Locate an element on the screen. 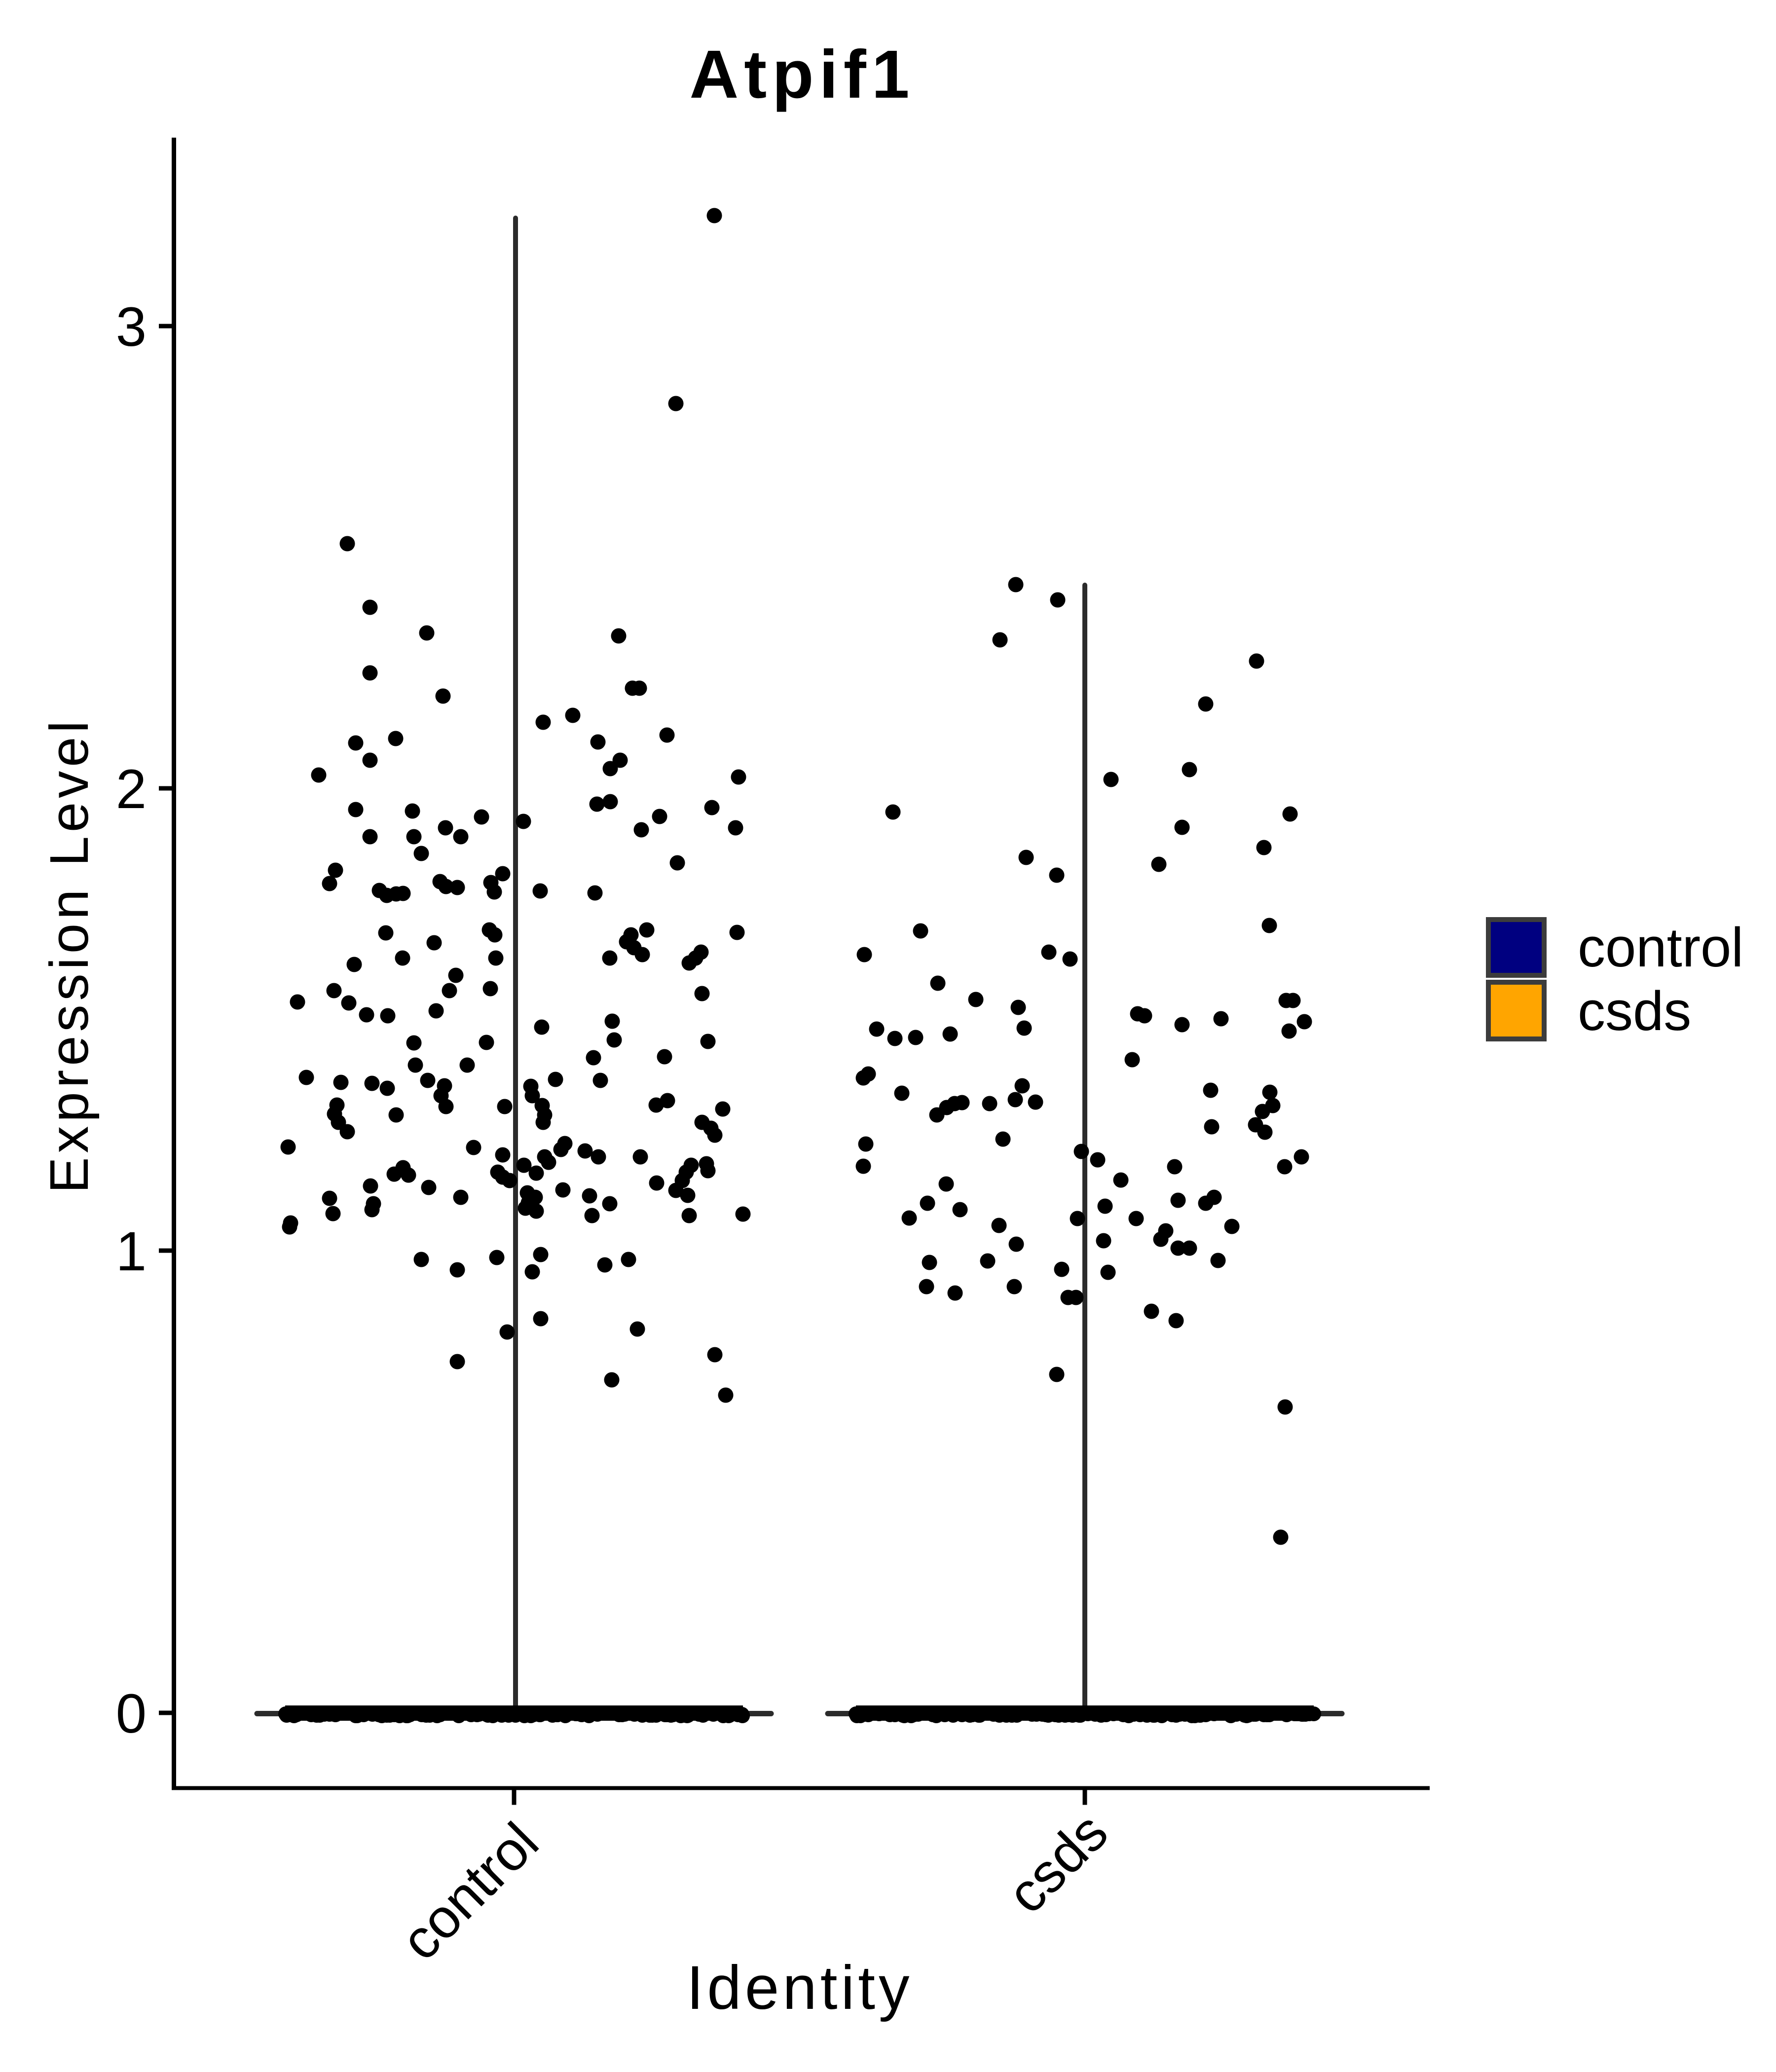  svg-text: Identity is located at coordinates (800, 1988).